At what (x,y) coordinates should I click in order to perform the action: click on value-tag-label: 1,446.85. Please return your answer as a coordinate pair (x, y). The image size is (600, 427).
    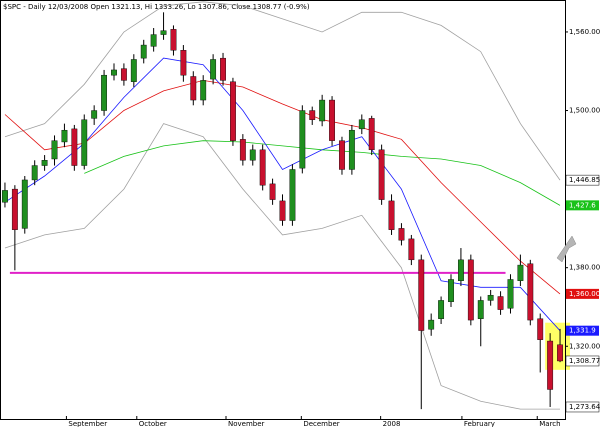
    Looking at the image, I should click on (584, 180).